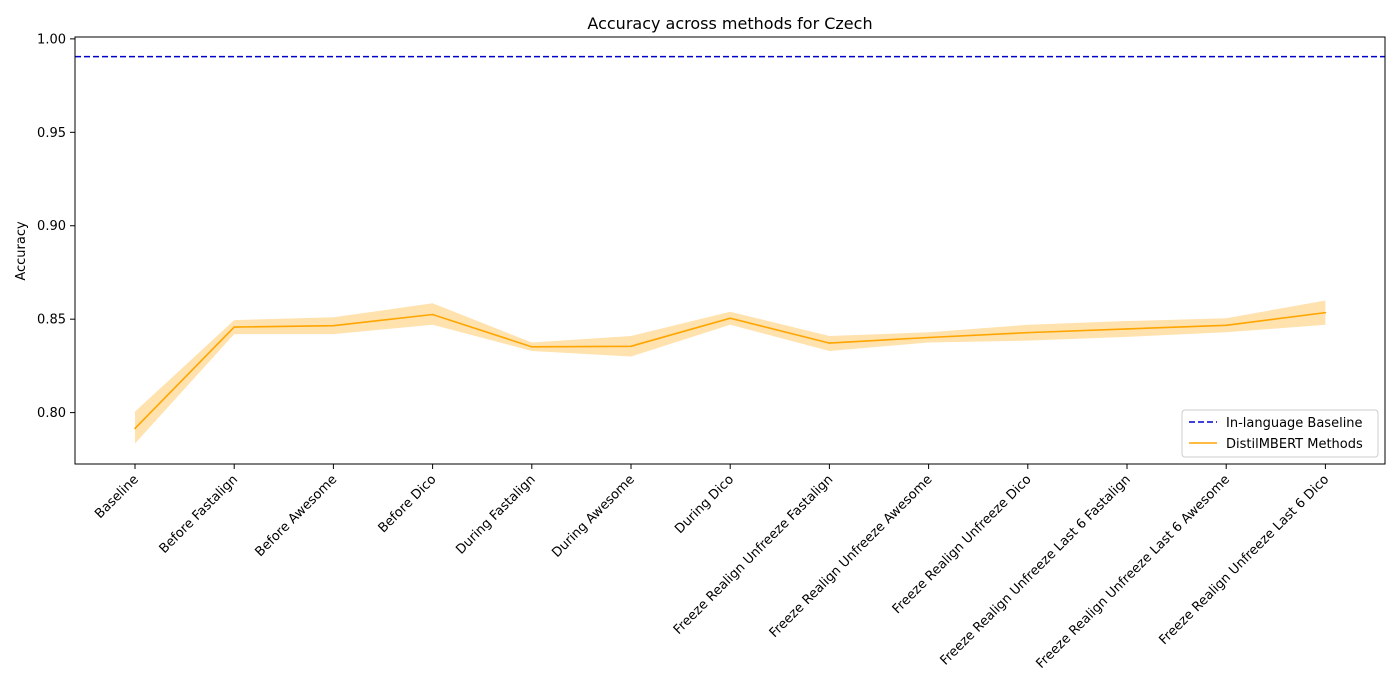 Image resolution: width=1400 pixels, height=700 pixels. I want to click on y-tick-label: 0.90, so click(51, 226).